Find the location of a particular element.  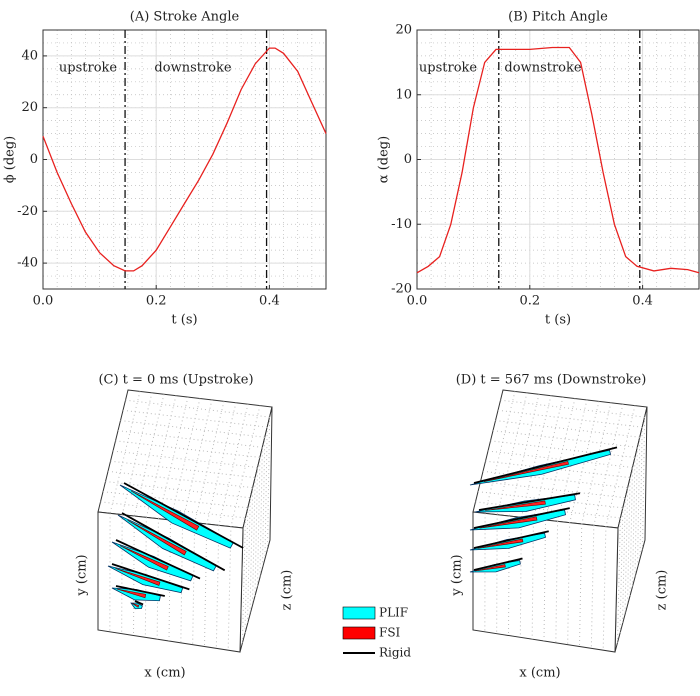

legend: PLIF FSI Rigid is located at coordinates (377, 633).